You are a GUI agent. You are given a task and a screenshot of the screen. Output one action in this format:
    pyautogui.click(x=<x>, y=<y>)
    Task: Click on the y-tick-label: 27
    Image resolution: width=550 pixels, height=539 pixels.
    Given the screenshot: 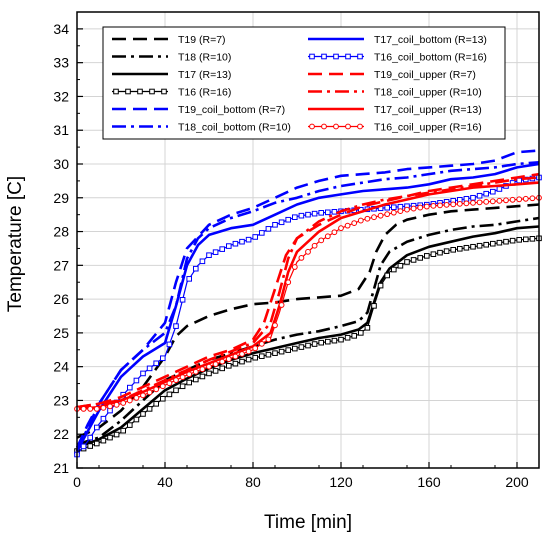 What is the action you would take?
    pyautogui.click(x=61, y=265)
    